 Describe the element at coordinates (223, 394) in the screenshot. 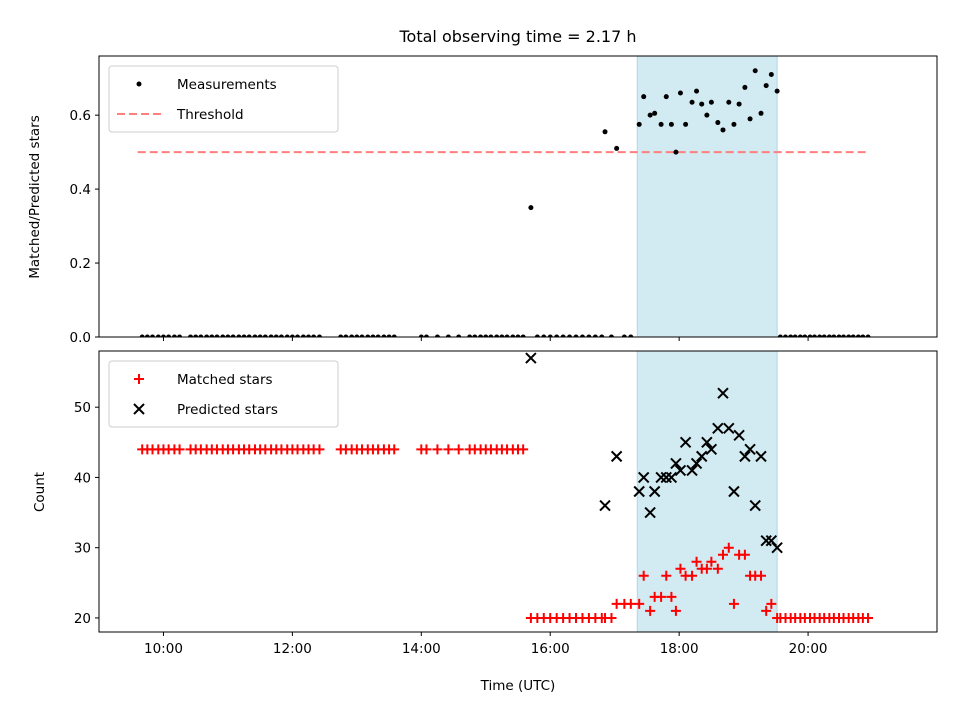

I see `bottom-legend-box` at that location.